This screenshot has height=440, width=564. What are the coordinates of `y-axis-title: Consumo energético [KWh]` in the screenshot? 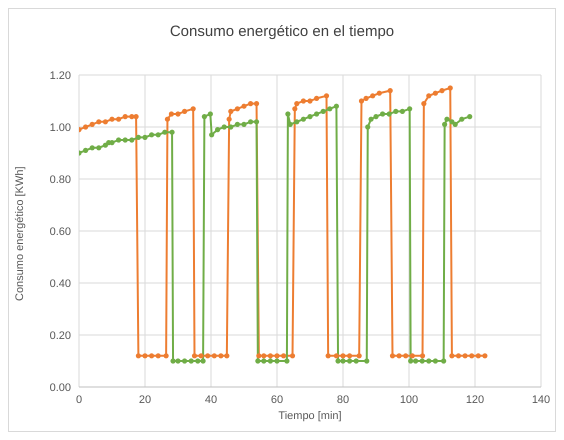 It's located at (20, 233).